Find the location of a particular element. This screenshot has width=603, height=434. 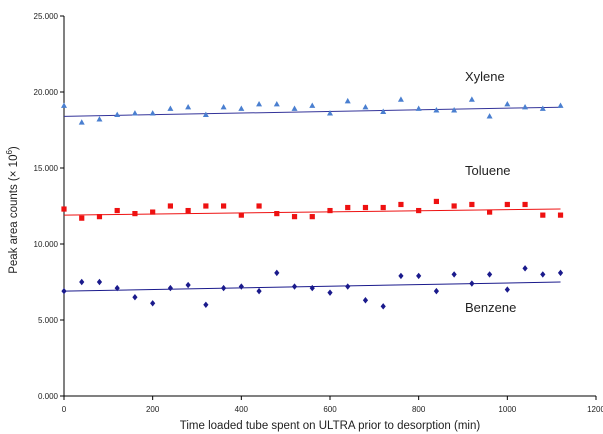

y-axis-label-close: ) is located at coordinates (14, 148).